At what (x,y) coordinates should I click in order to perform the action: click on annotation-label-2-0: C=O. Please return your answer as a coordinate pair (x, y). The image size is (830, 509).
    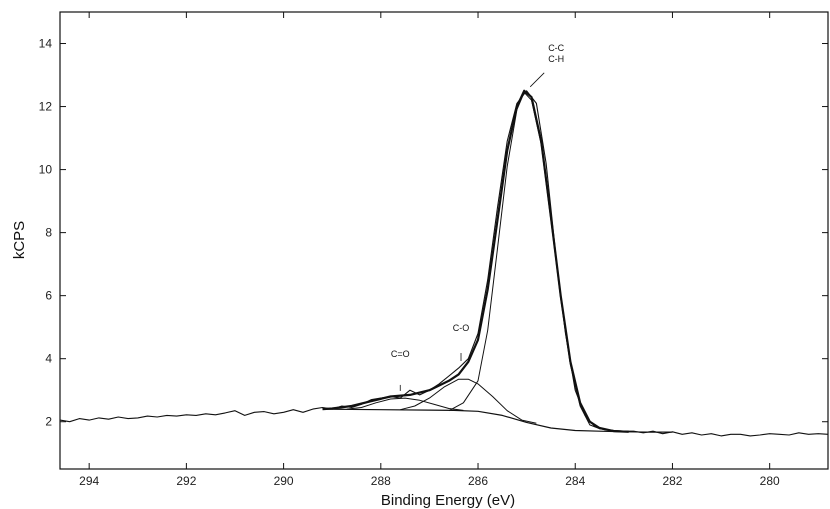
    Looking at the image, I should click on (400, 354).